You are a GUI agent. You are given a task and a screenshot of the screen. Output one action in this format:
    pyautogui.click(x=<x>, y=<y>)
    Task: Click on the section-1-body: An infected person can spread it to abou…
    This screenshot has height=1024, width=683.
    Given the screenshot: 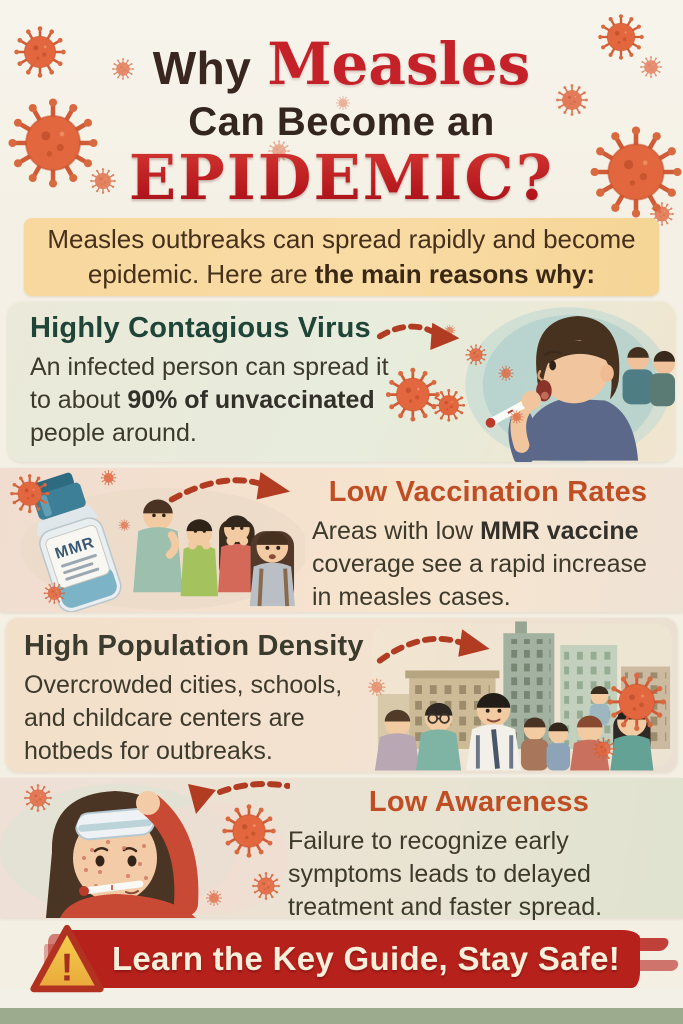 What is the action you would take?
    pyautogui.click(x=209, y=400)
    